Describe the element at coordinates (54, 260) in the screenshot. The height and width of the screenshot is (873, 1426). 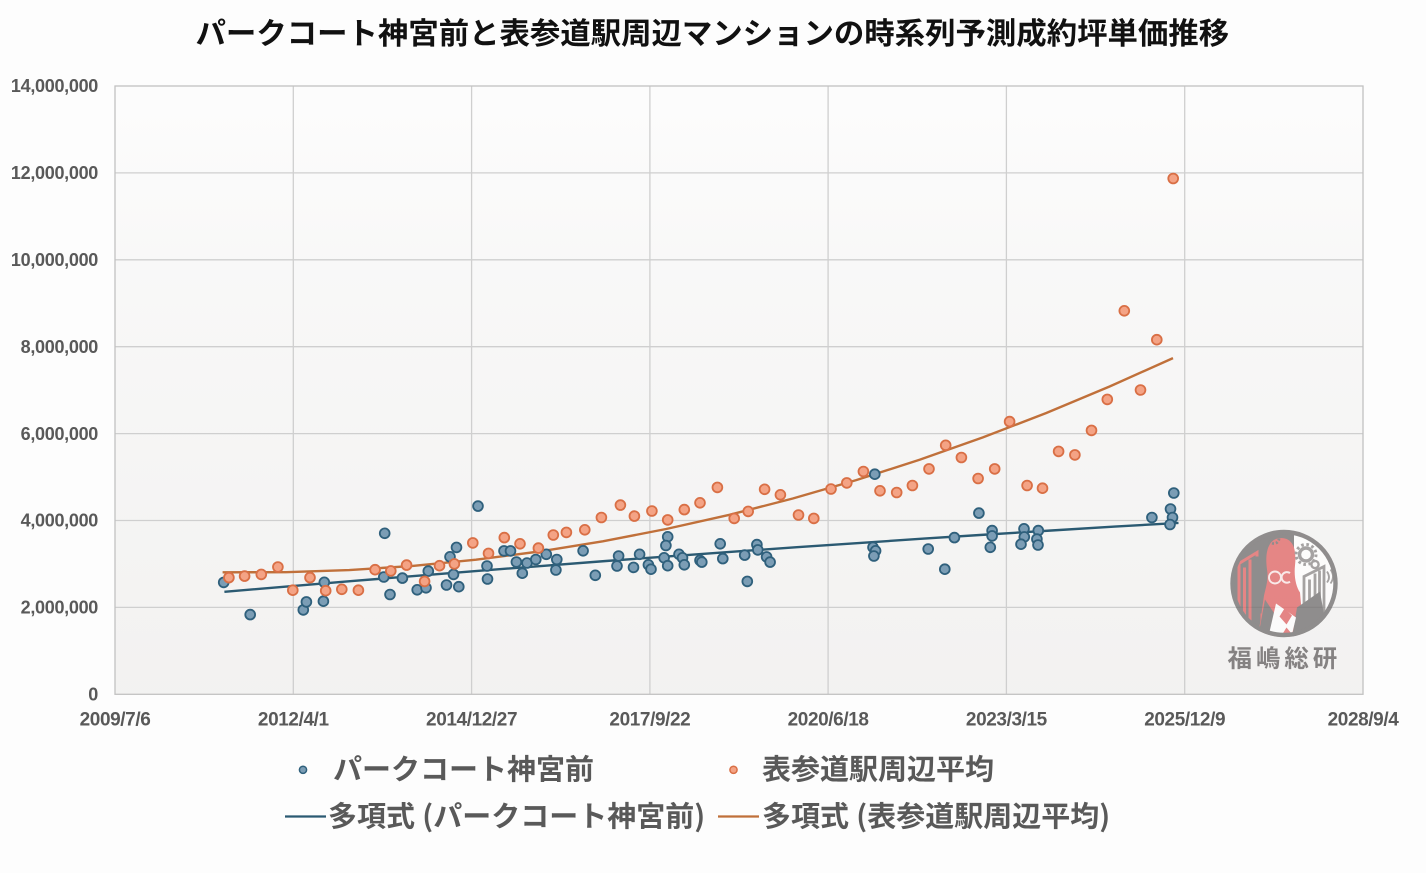
I see `svg-text: 10,000,000` at that location.